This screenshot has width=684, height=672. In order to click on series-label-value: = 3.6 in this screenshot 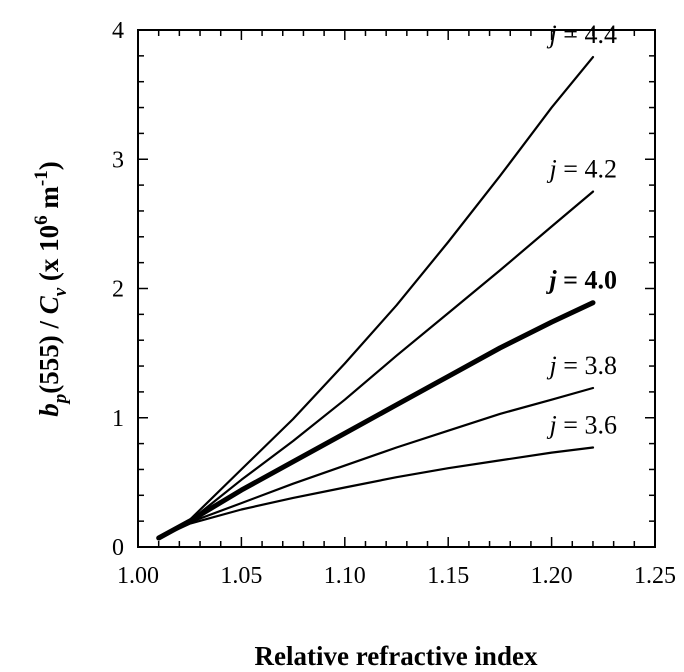, I will do `click(587, 424)`.